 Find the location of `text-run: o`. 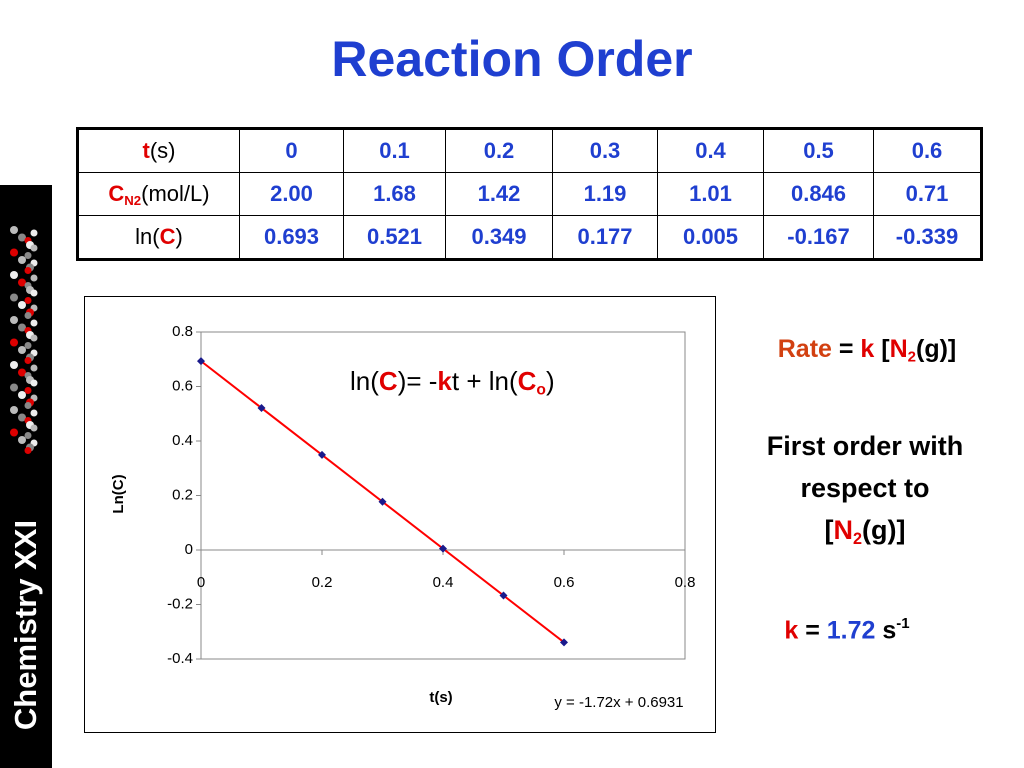

text-run: o is located at coordinates (541, 390).